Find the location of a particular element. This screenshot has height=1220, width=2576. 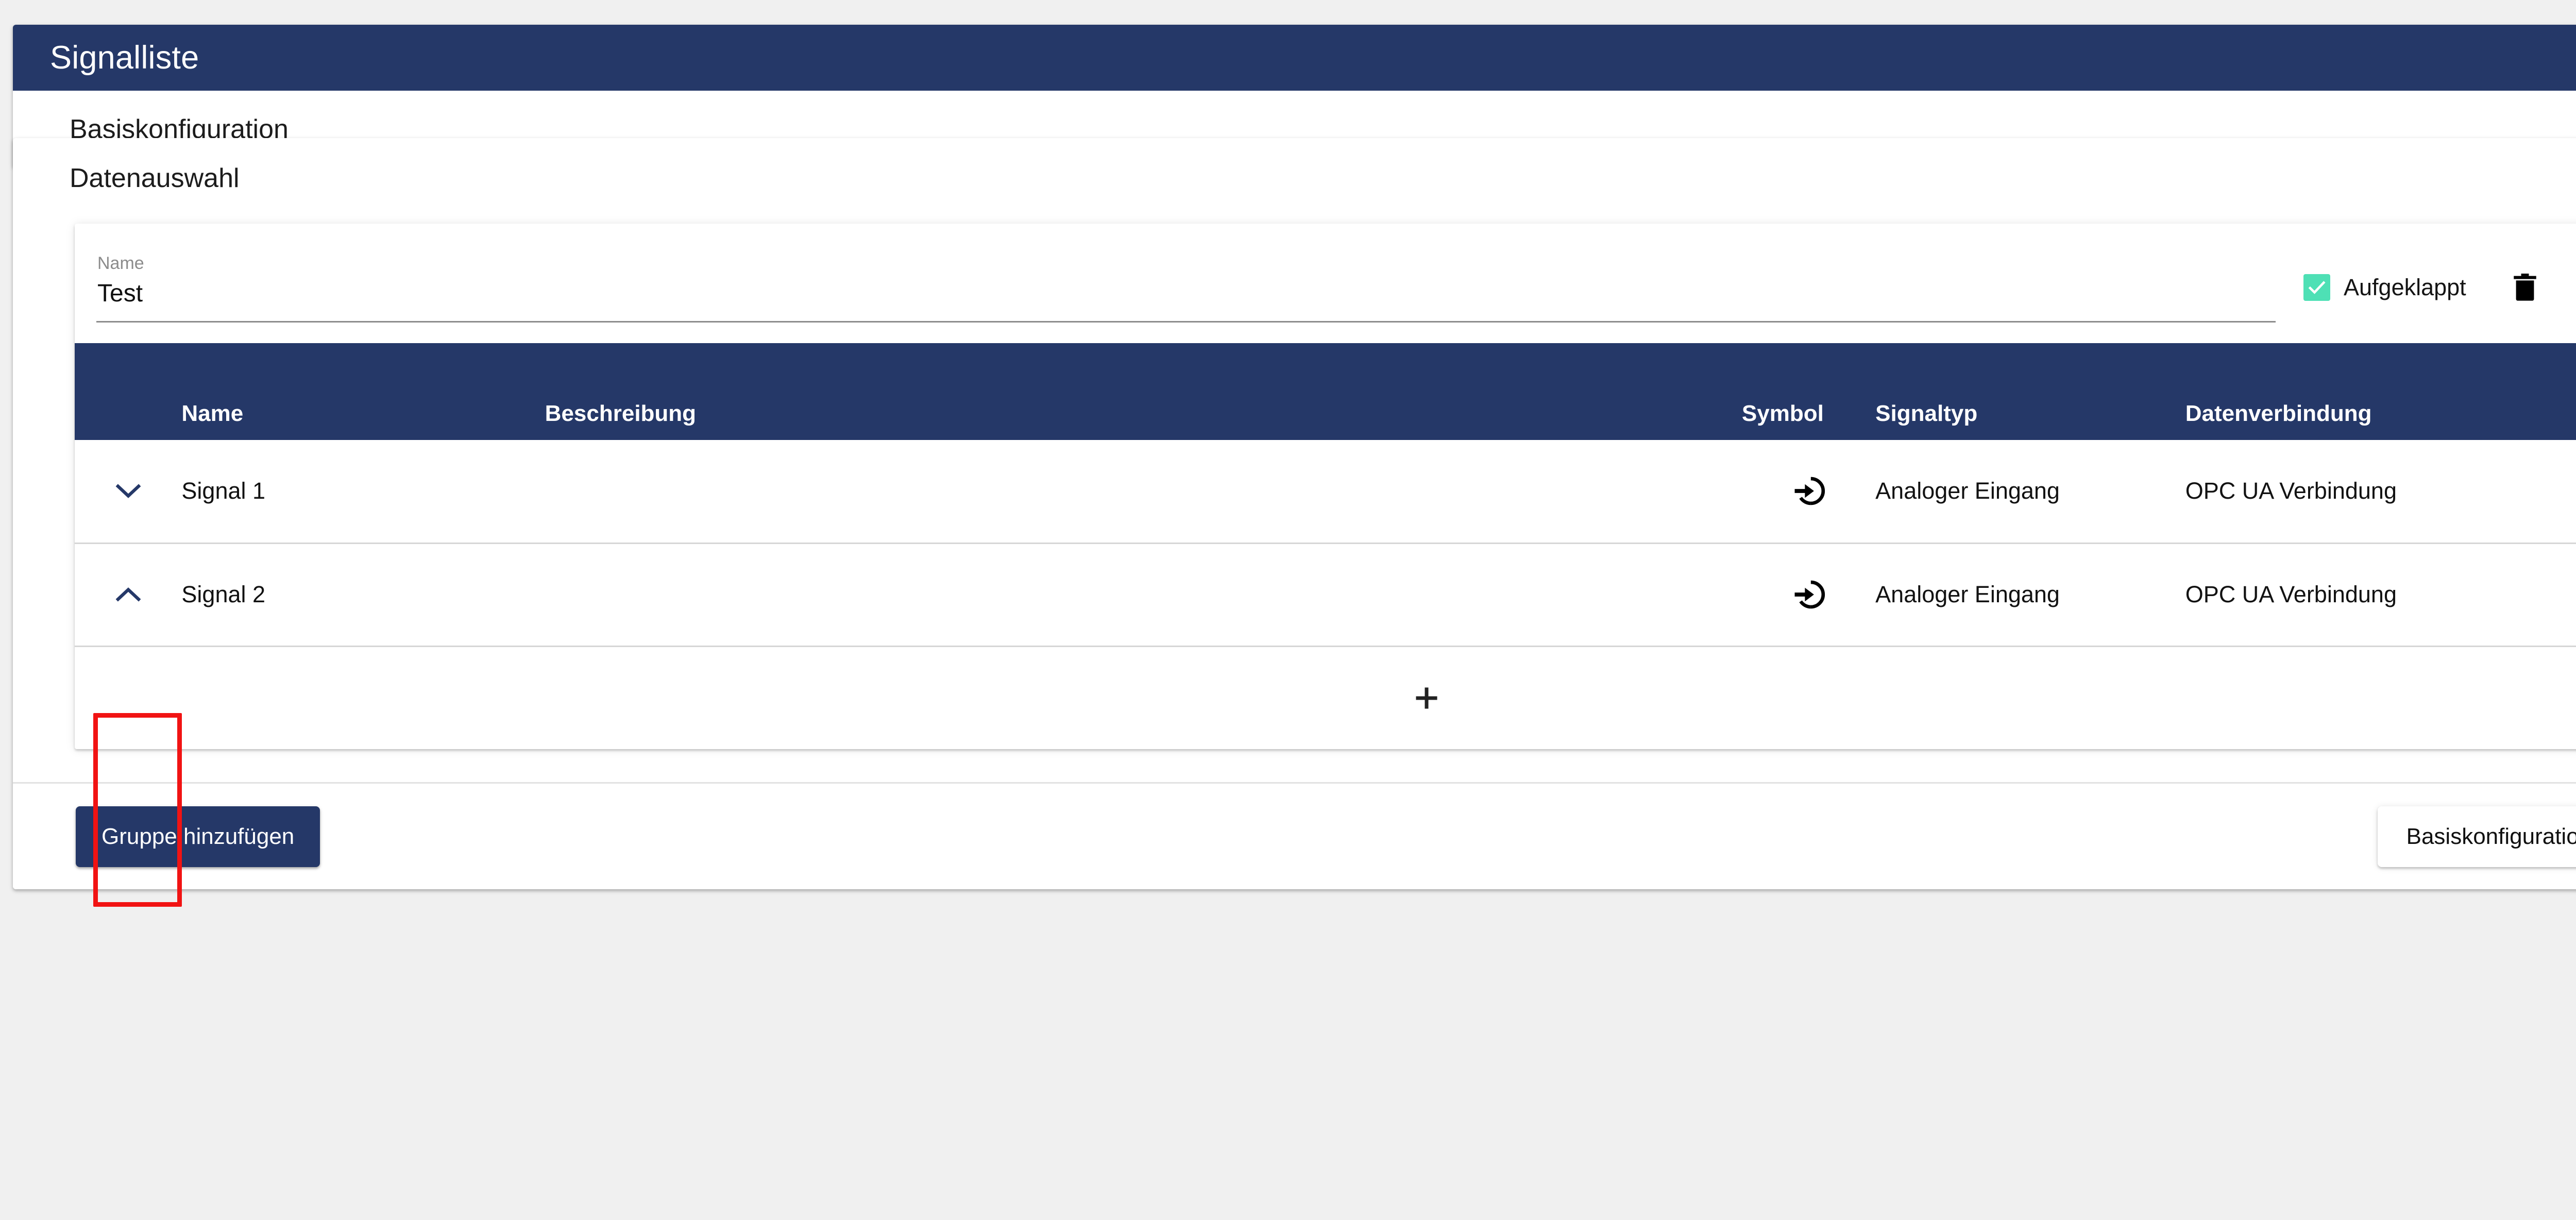

th-datenverbindung: Datenverbindung is located at coordinates (2278, 414).